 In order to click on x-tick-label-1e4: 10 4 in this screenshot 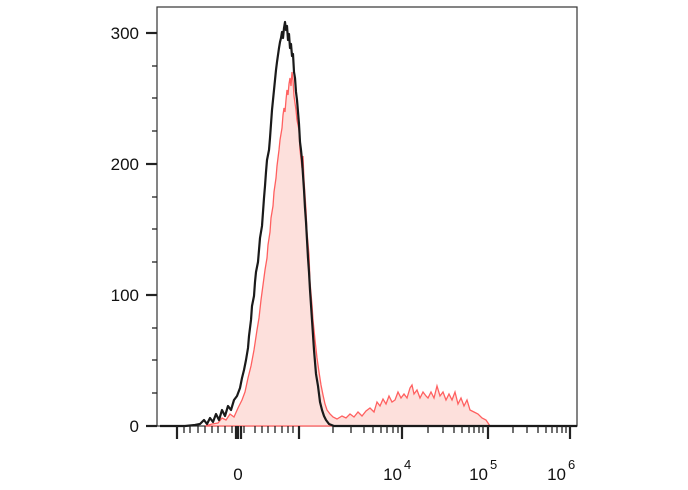, I will do `click(397, 470)`.